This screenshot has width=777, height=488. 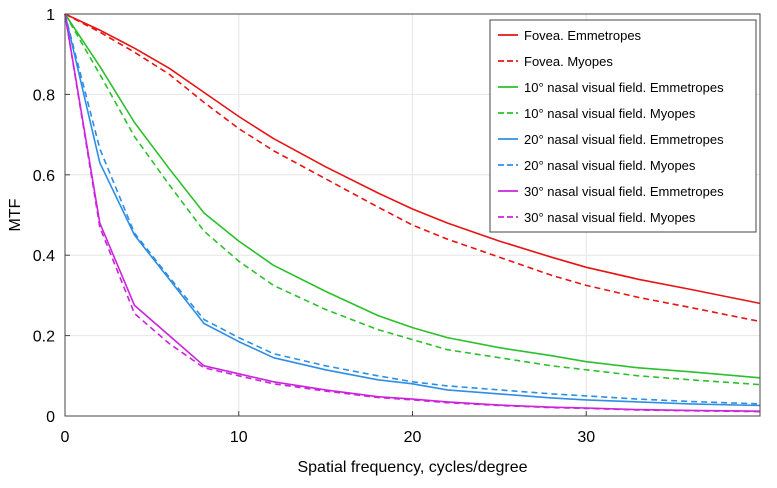 What do you see at coordinates (44, 95) in the screenshot?
I see `y-tick-label: 0.8` at bounding box center [44, 95].